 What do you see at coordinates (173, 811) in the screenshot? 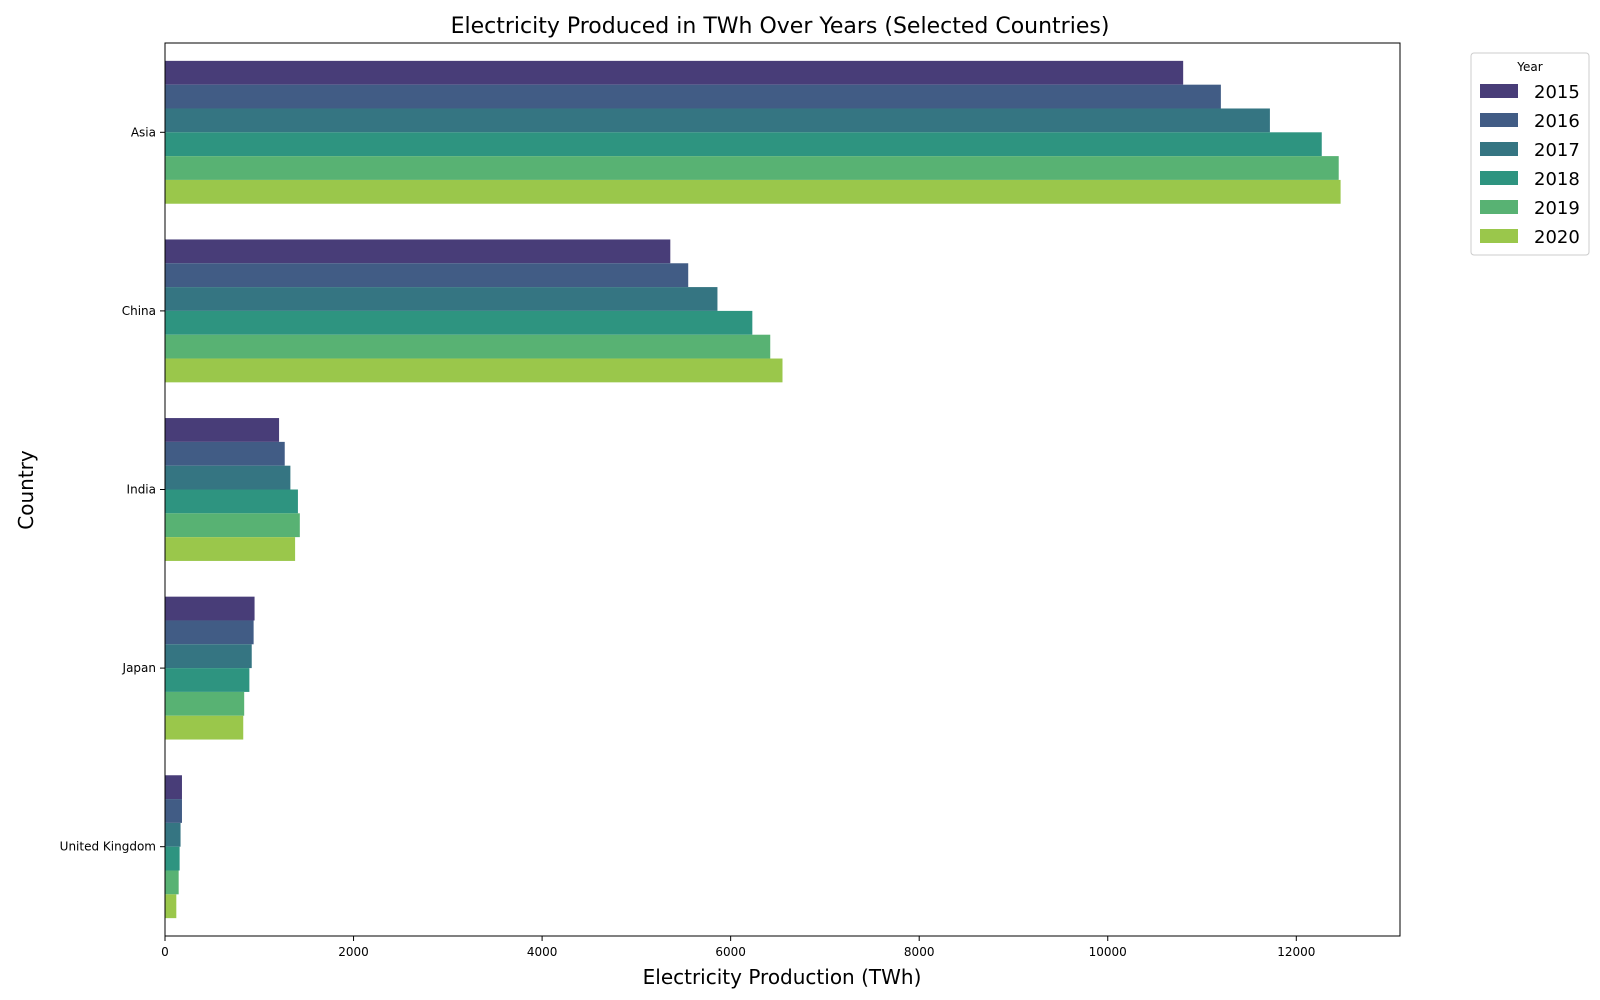
I see `bar-united-kingdom-2016` at bounding box center [173, 811].